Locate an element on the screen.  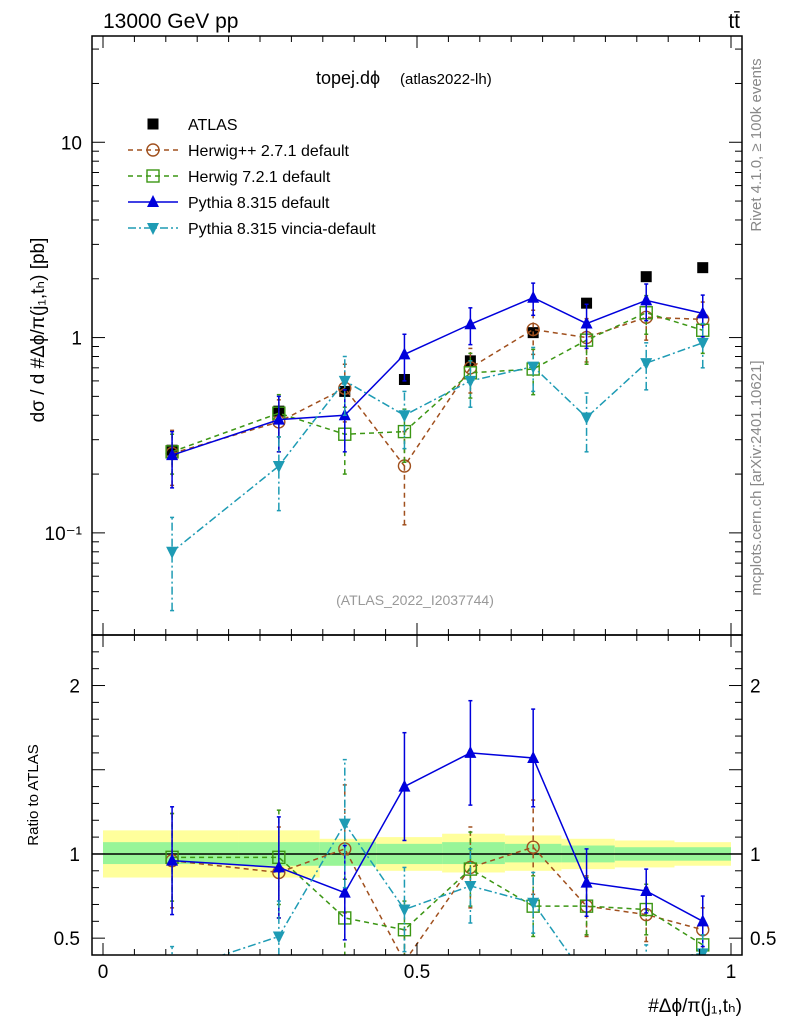
y-tick-label-right: 0.5 is located at coordinates (763, 939).